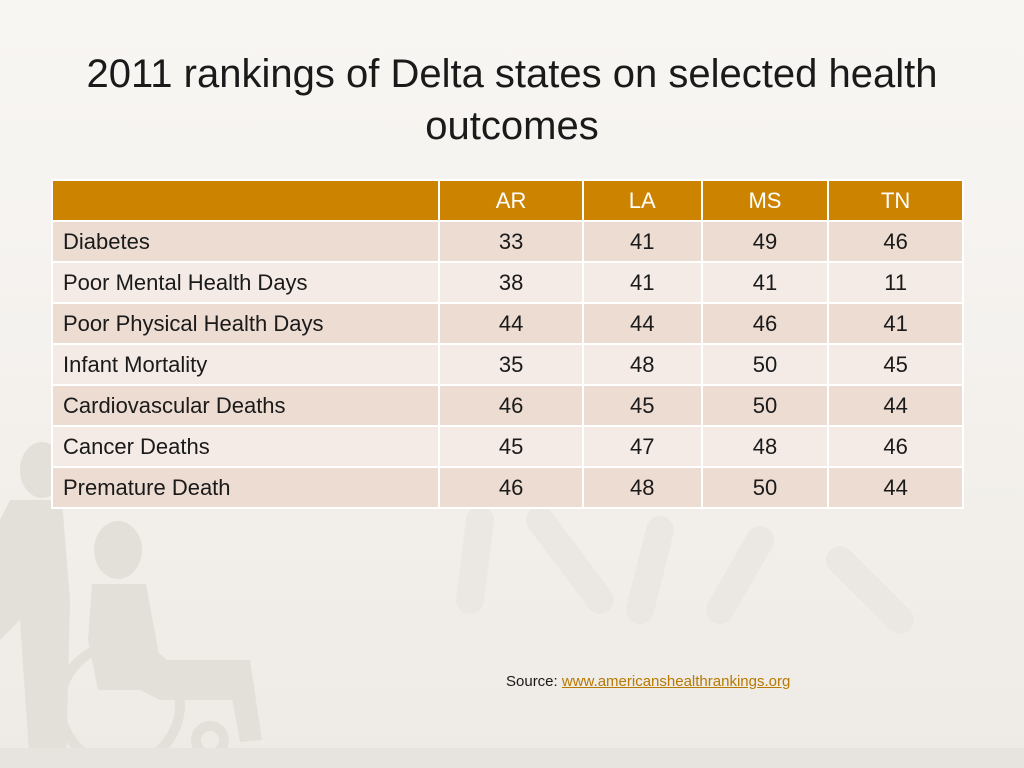 Image resolution: width=1024 pixels, height=768 pixels. What do you see at coordinates (676, 681) in the screenshot?
I see `source-link: www.americanshealthrankings.org` at bounding box center [676, 681].